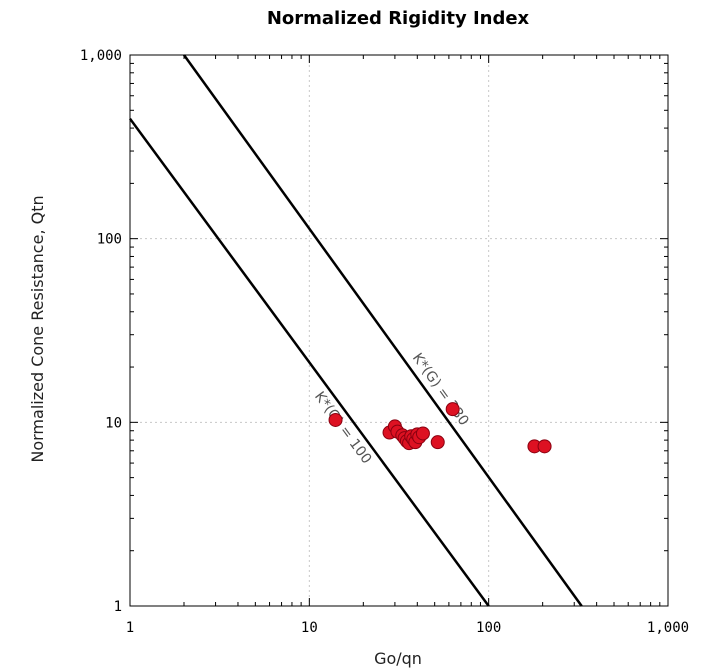  Describe the element at coordinates (398, 18) in the screenshot. I see `chart-title: Normalized Rigidity Index` at that location.